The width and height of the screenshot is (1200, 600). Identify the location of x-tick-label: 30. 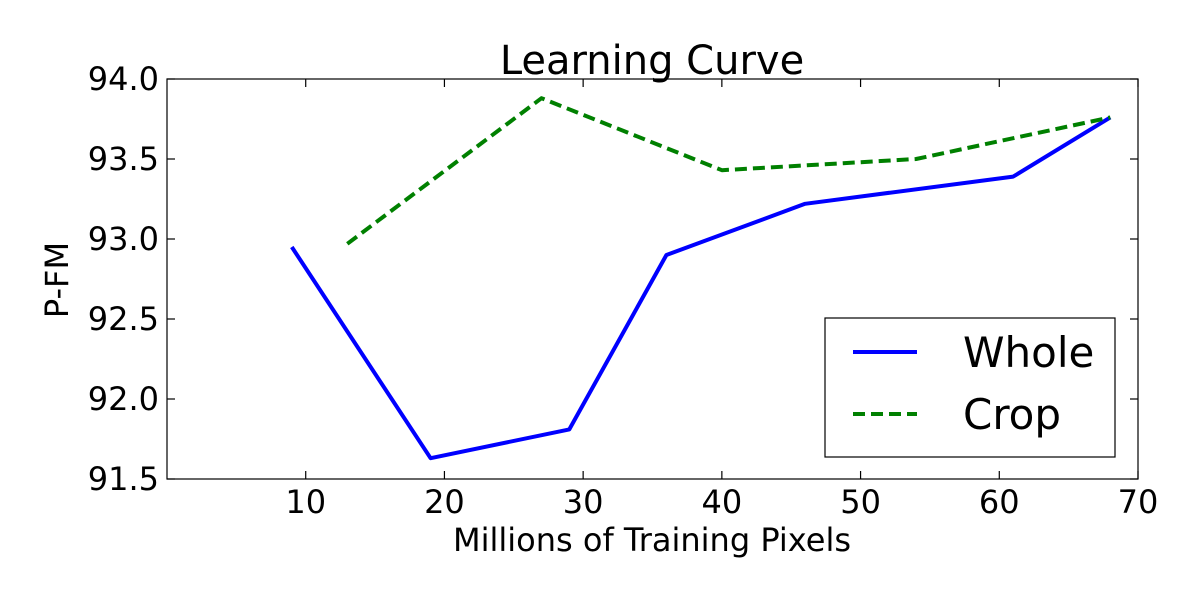
(583, 502).